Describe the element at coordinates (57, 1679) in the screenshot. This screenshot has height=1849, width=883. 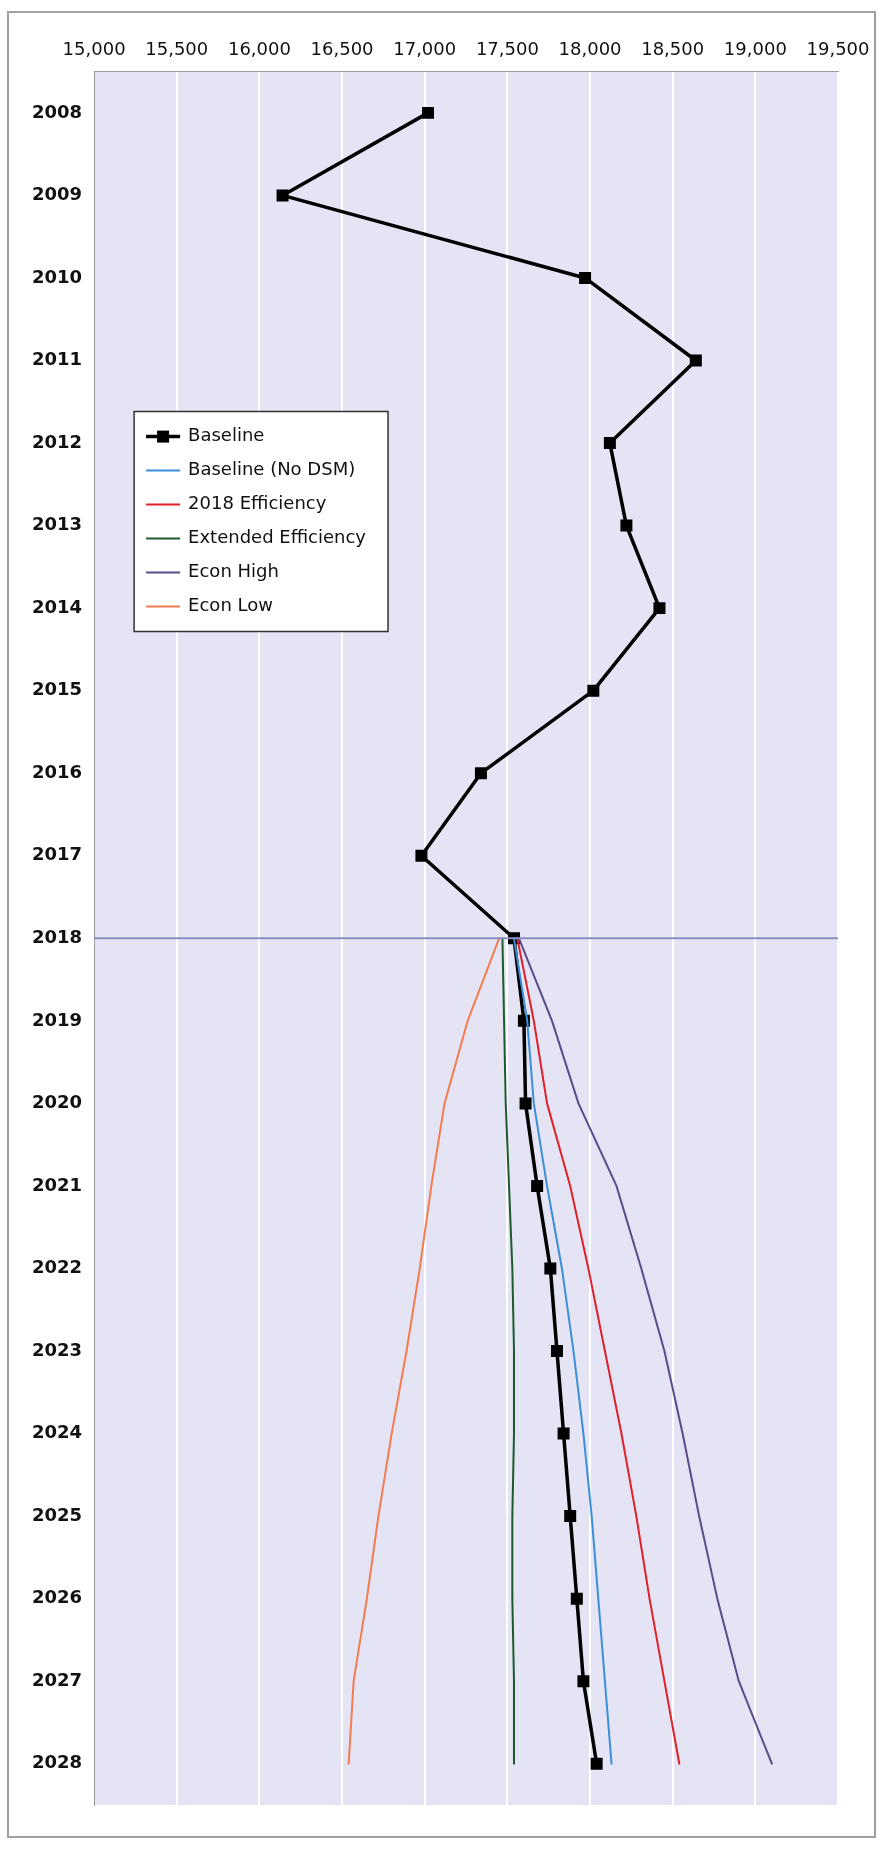
I see `y-tick-label: 2027` at that location.